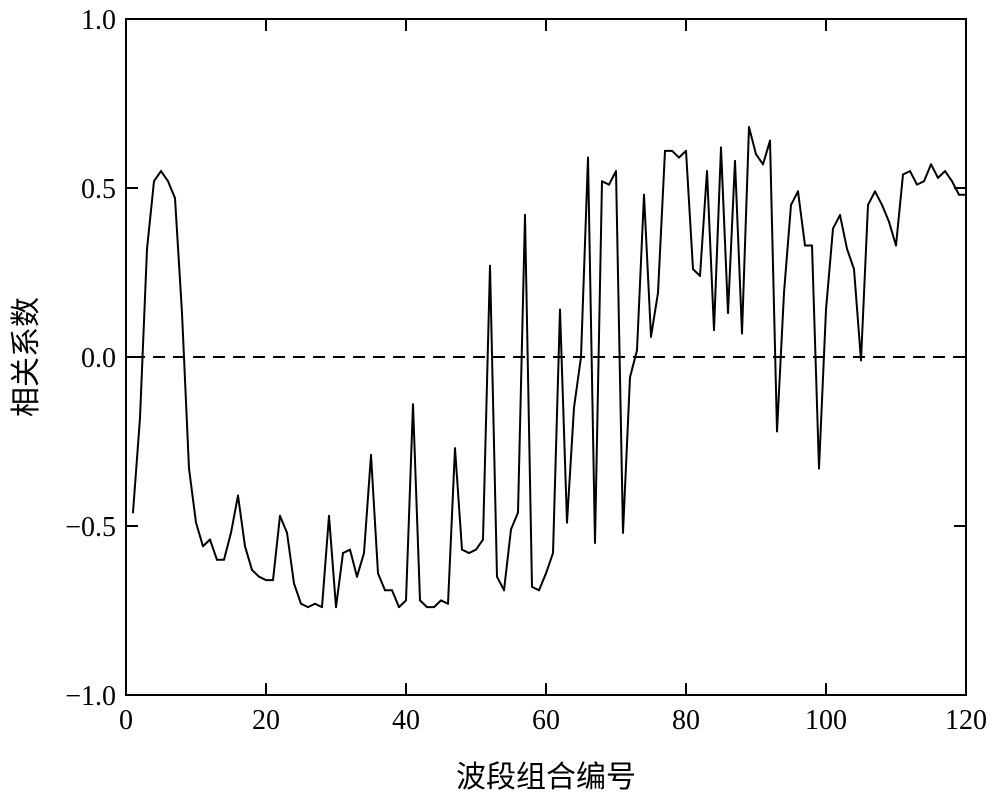 The width and height of the screenshot is (1000, 801). Describe the element at coordinates (126, 720) in the screenshot. I see `x-tick-label: 0` at that location.